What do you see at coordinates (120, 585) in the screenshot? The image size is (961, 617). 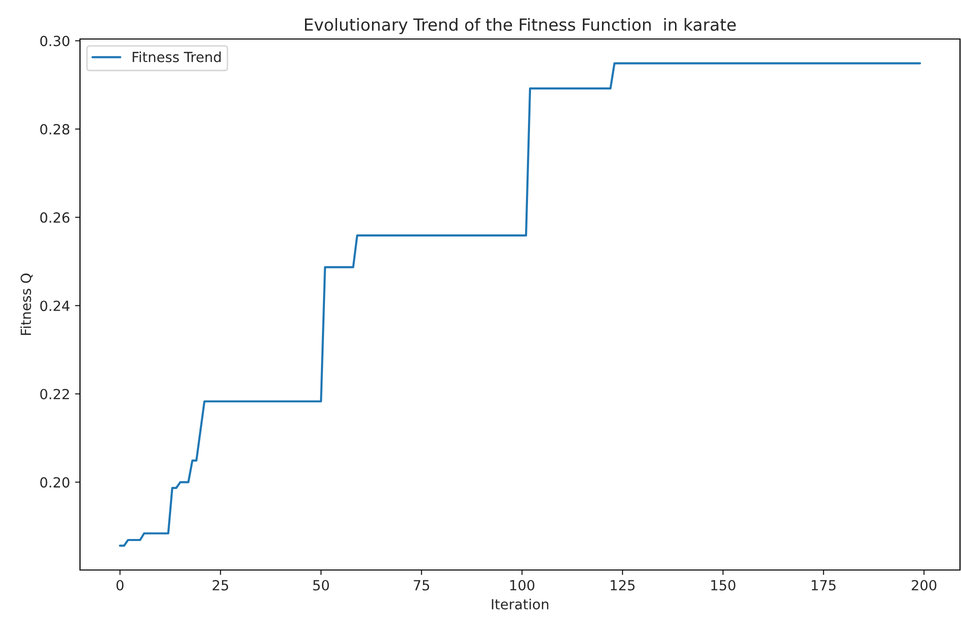 I see `x-tick-label: 0` at bounding box center [120, 585].